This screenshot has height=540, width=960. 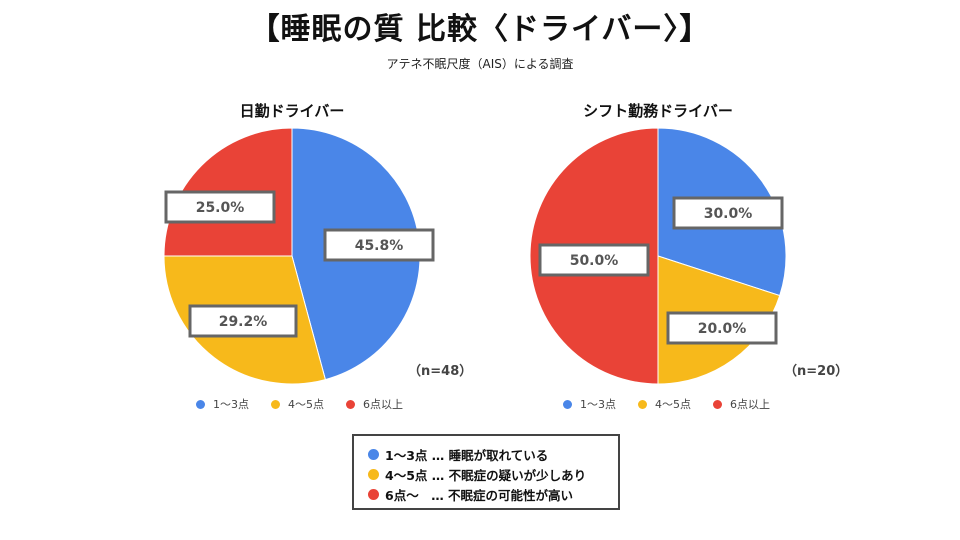 I want to click on page-title: 【睡眠の質 比較〈ドライバー〉】, so click(x=480, y=29).